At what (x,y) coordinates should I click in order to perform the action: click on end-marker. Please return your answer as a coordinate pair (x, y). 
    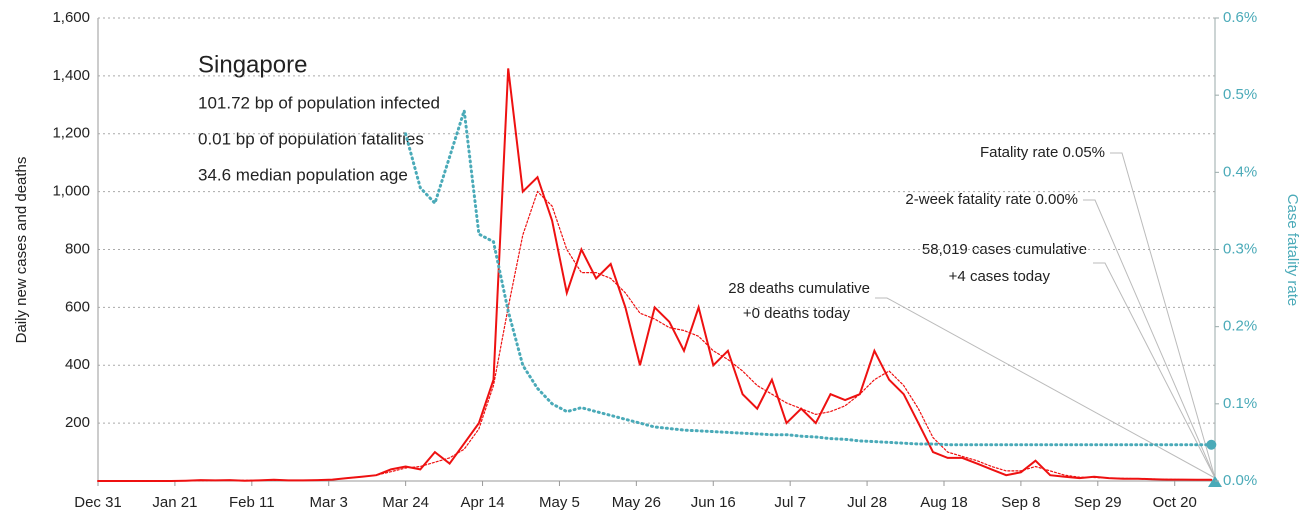
    Looking at the image, I should click on (1211, 444).